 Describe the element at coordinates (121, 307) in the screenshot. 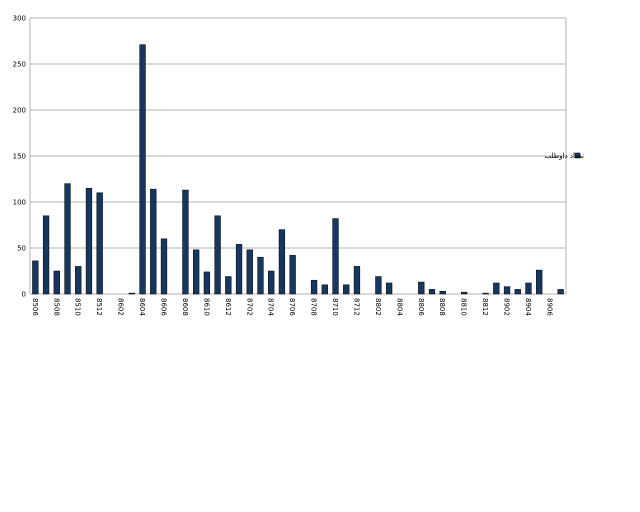

I see `x-tick-label: 8602` at that location.